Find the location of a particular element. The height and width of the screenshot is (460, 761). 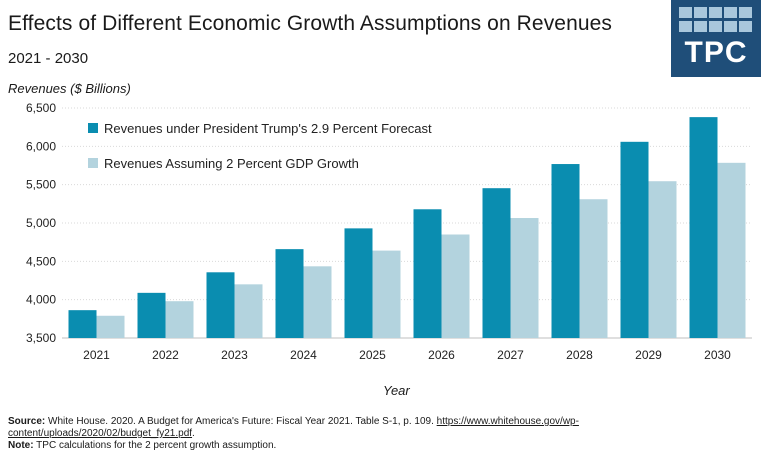

x-tick-label: 2028 is located at coordinates (579, 355).